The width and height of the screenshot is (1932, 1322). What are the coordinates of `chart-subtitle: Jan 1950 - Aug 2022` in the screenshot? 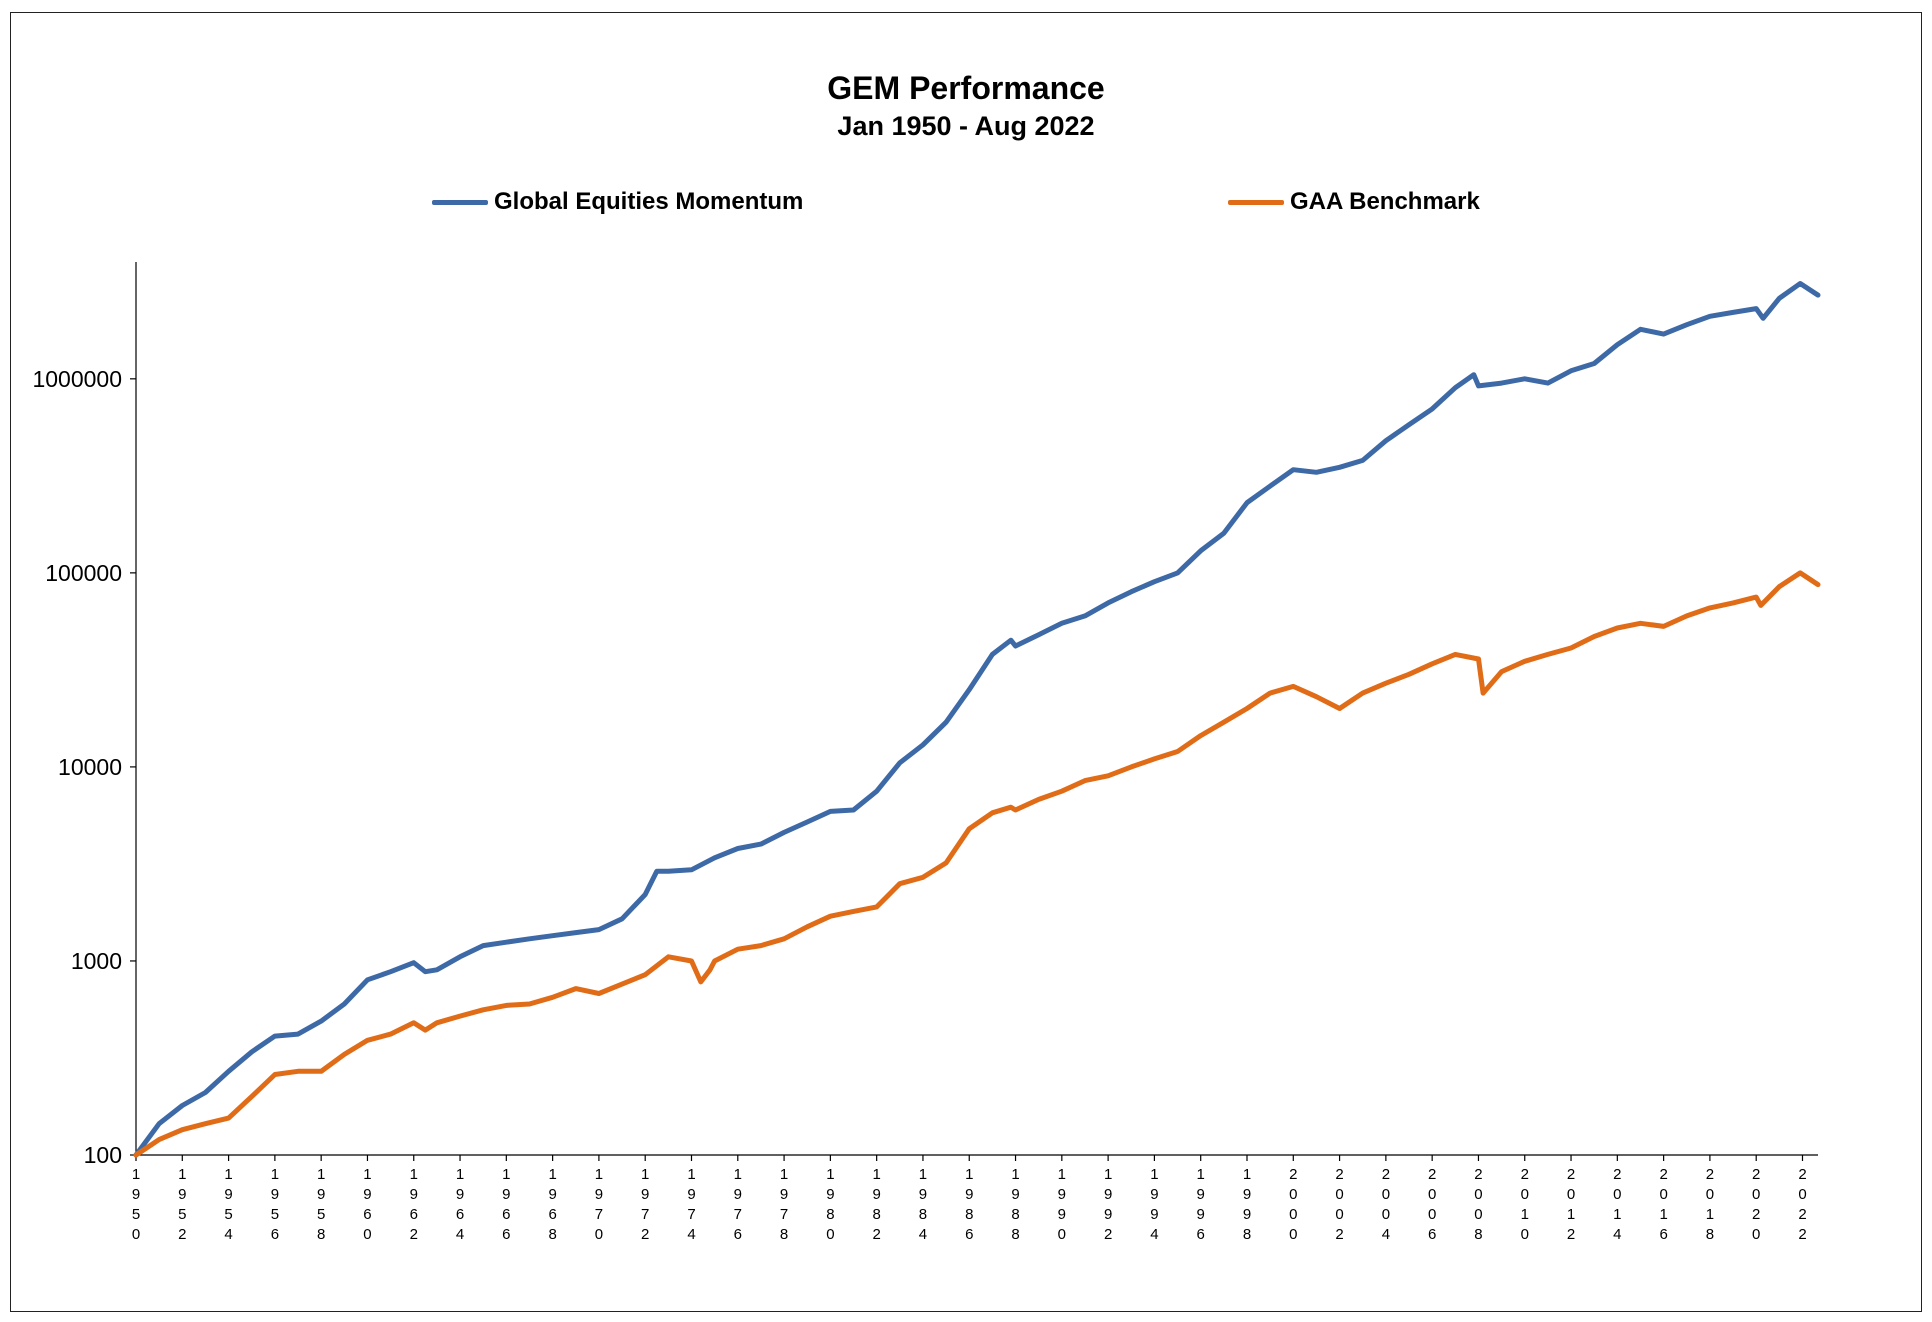 It's located at (966, 126).